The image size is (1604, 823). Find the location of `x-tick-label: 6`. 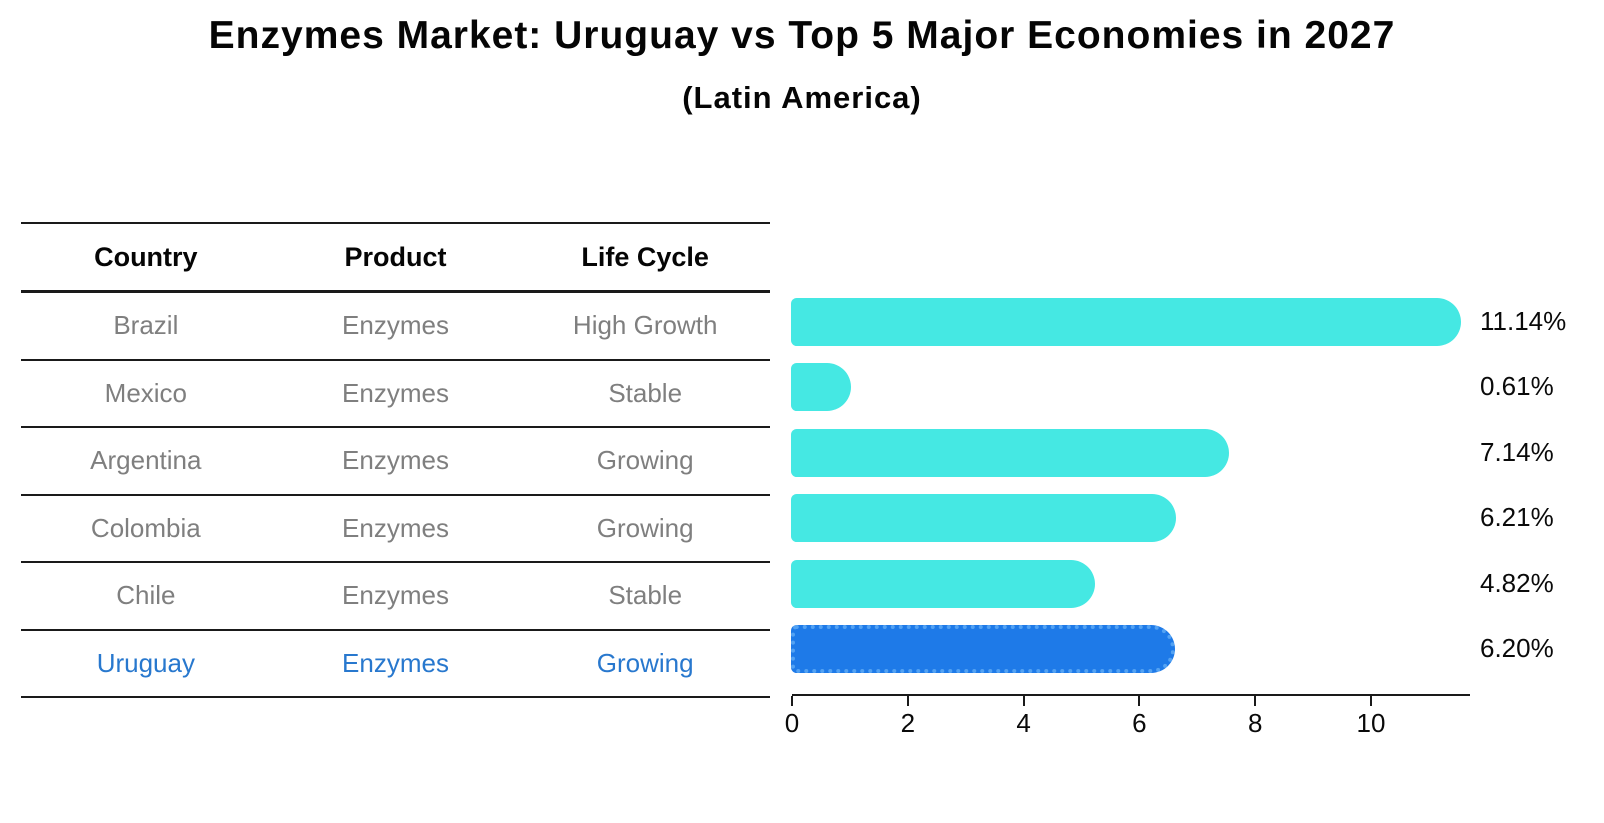

x-tick-label: 6 is located at coordinates (1139, 723).